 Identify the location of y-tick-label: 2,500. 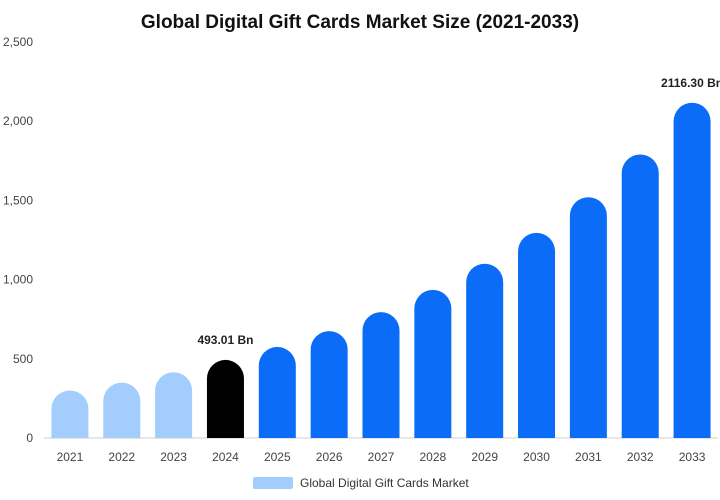
(18, 42).